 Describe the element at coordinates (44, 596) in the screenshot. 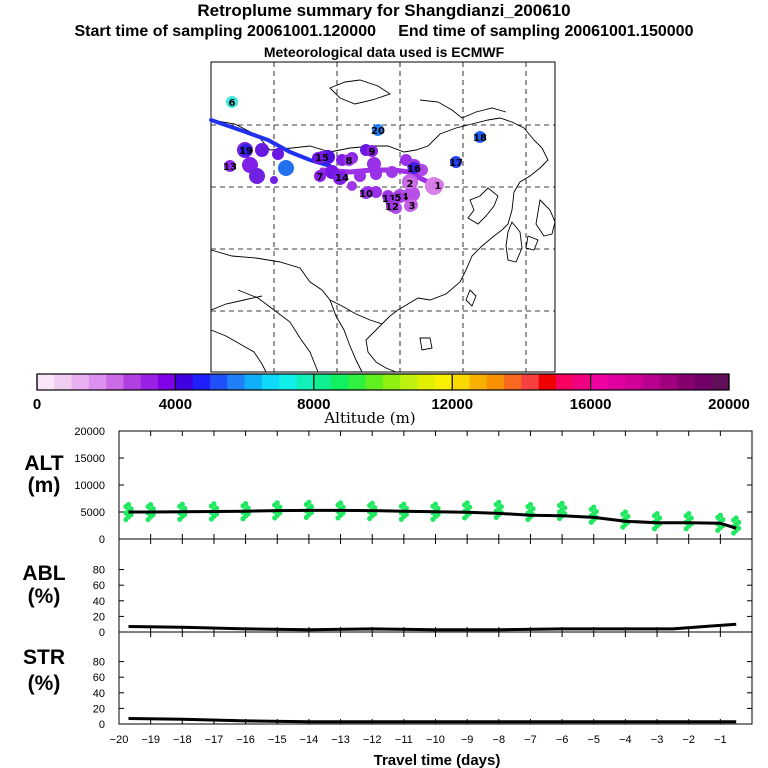

I see `panel-unit-label: (%)` at that location.